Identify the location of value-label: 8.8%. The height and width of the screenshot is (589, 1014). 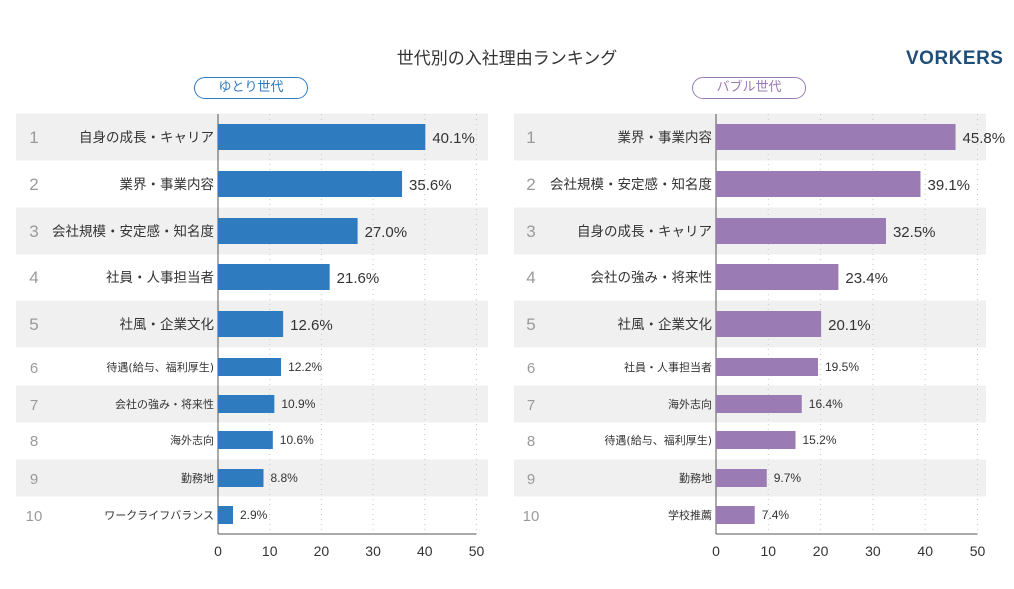
(284, 478).